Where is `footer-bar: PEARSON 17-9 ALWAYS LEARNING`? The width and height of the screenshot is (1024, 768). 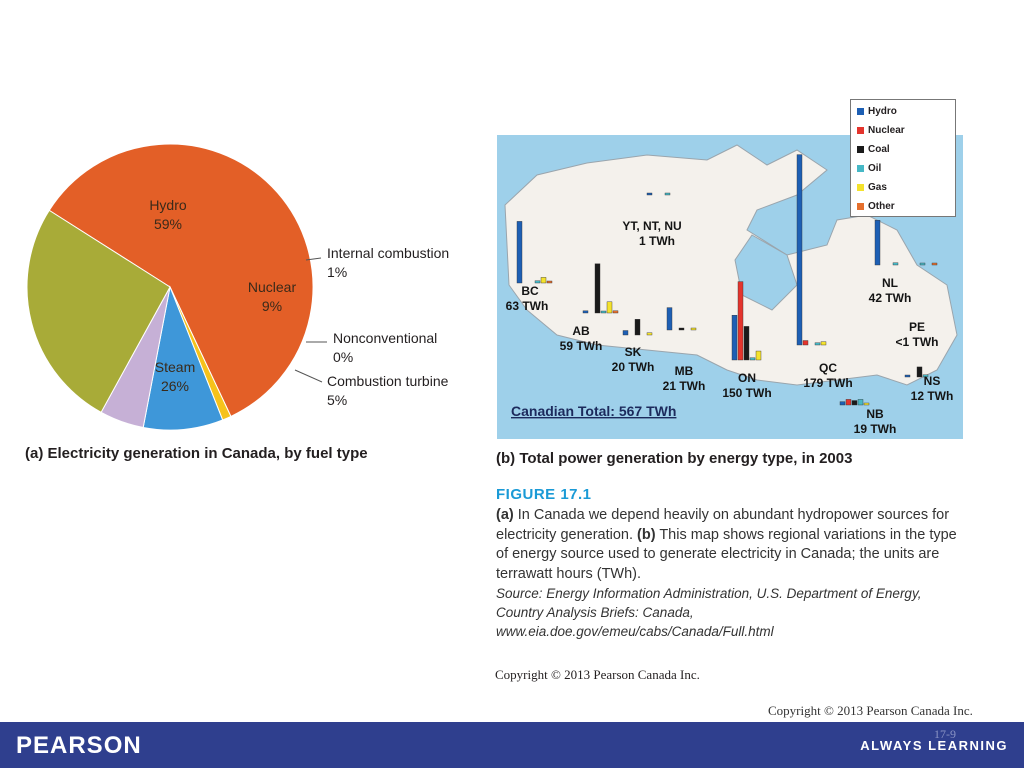 footer-bar: PEARSON 17-9 ALWAYS LEARNING is located at coordinates (512, 745).